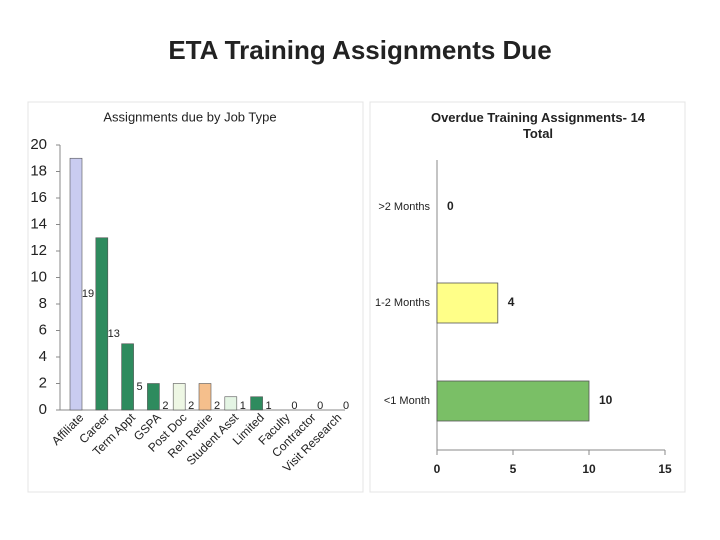 Image resolution: width=720 pixels, height=540 pixels. What do you see at coordinates (606, 400) in the screenshot?
I see `value-label: 10` at bounding box center [606, 400].